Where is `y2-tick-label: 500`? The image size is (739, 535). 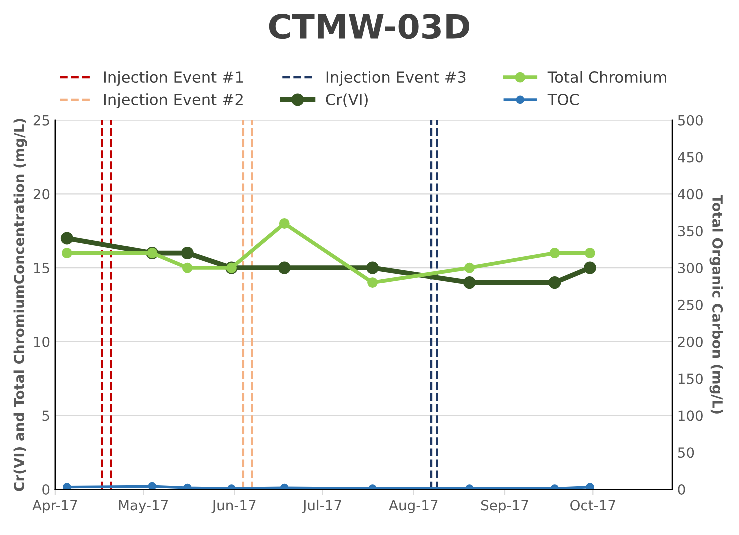
y2-tick-label: 500 is located at coordinates (690, 120).